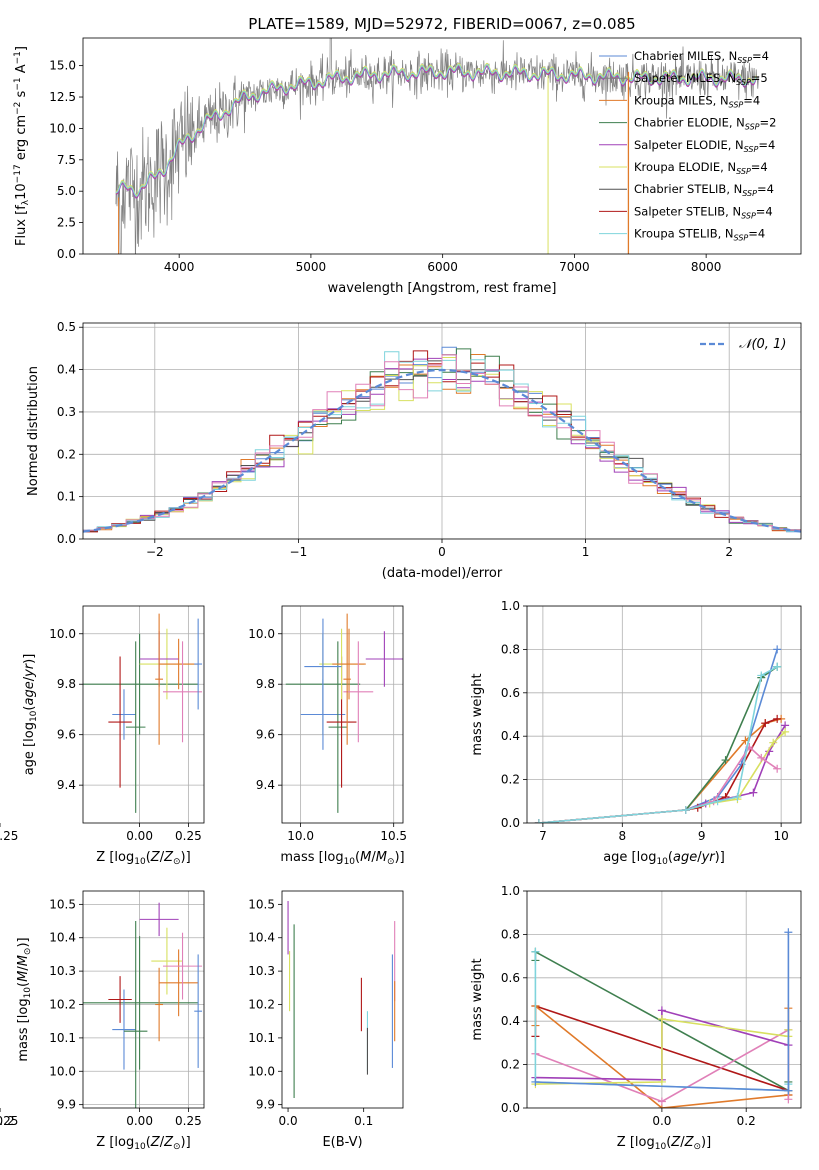 This screenshot has height=1170, width=819. I want to click on y-tick-label: 5.0, so click(66, 191).